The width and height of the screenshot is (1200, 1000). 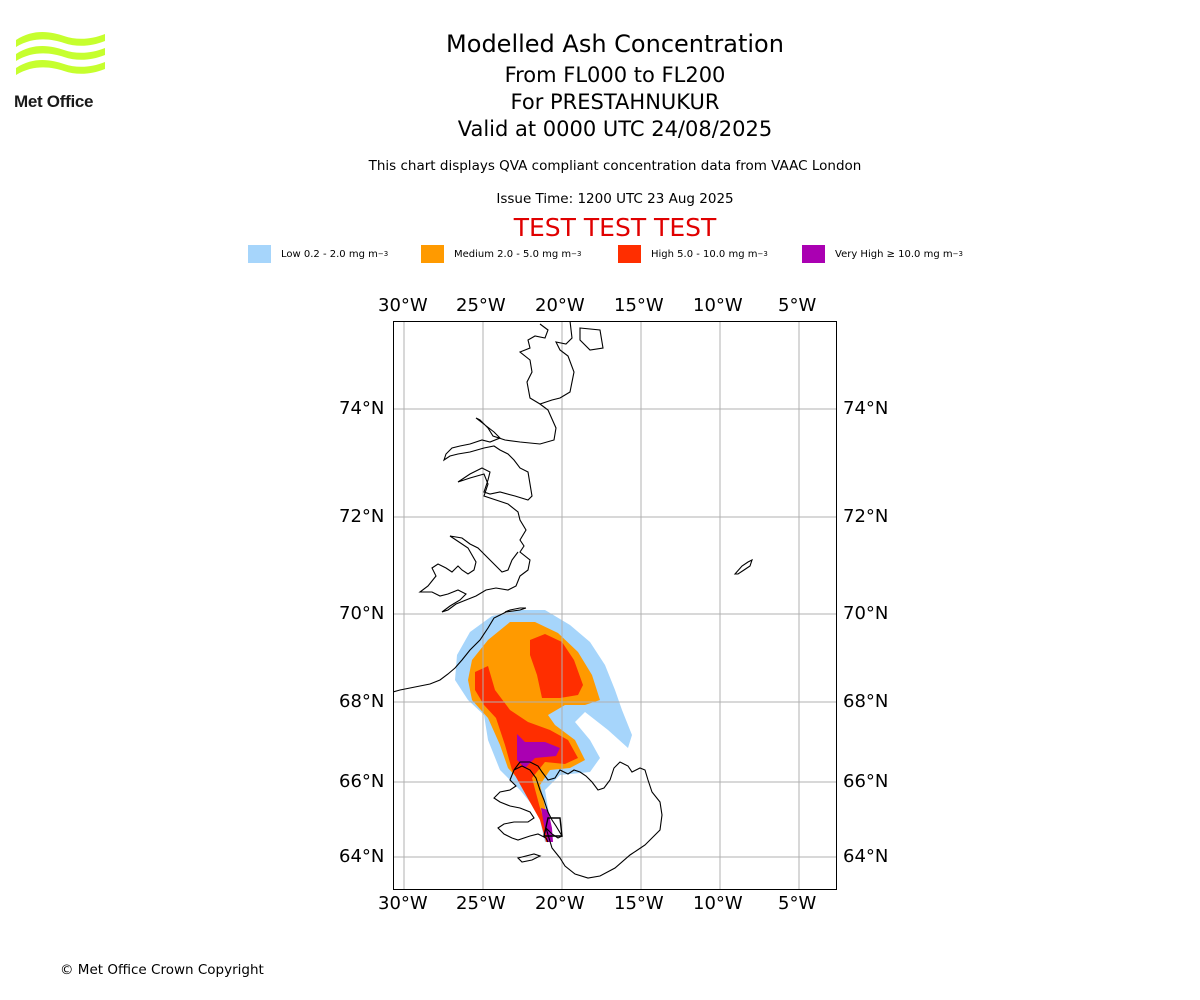 I want to click on ash-high-area-north, so click(x=556, y=666).